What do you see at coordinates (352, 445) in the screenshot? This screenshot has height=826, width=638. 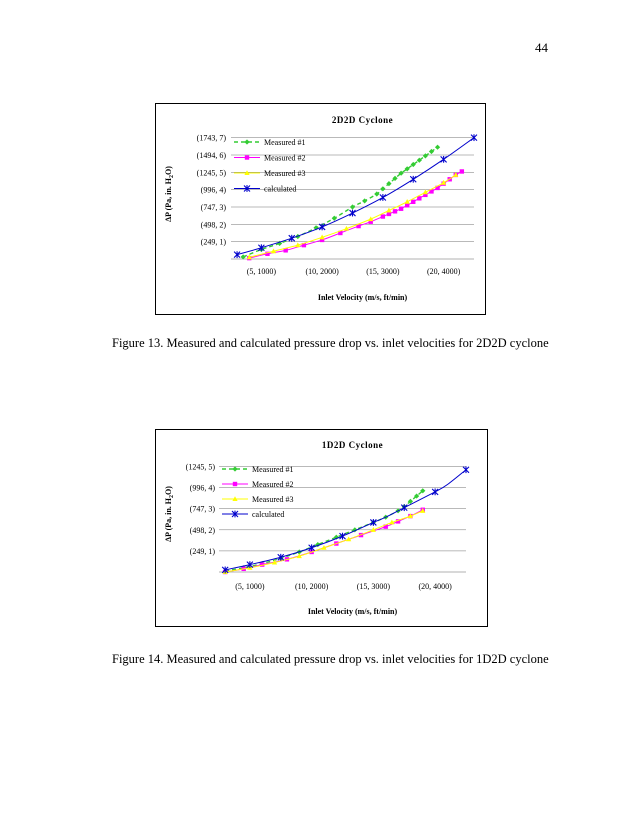 I see `chart2-chart-title: 1D2D Cyclone` at bounding box center [352, 445].